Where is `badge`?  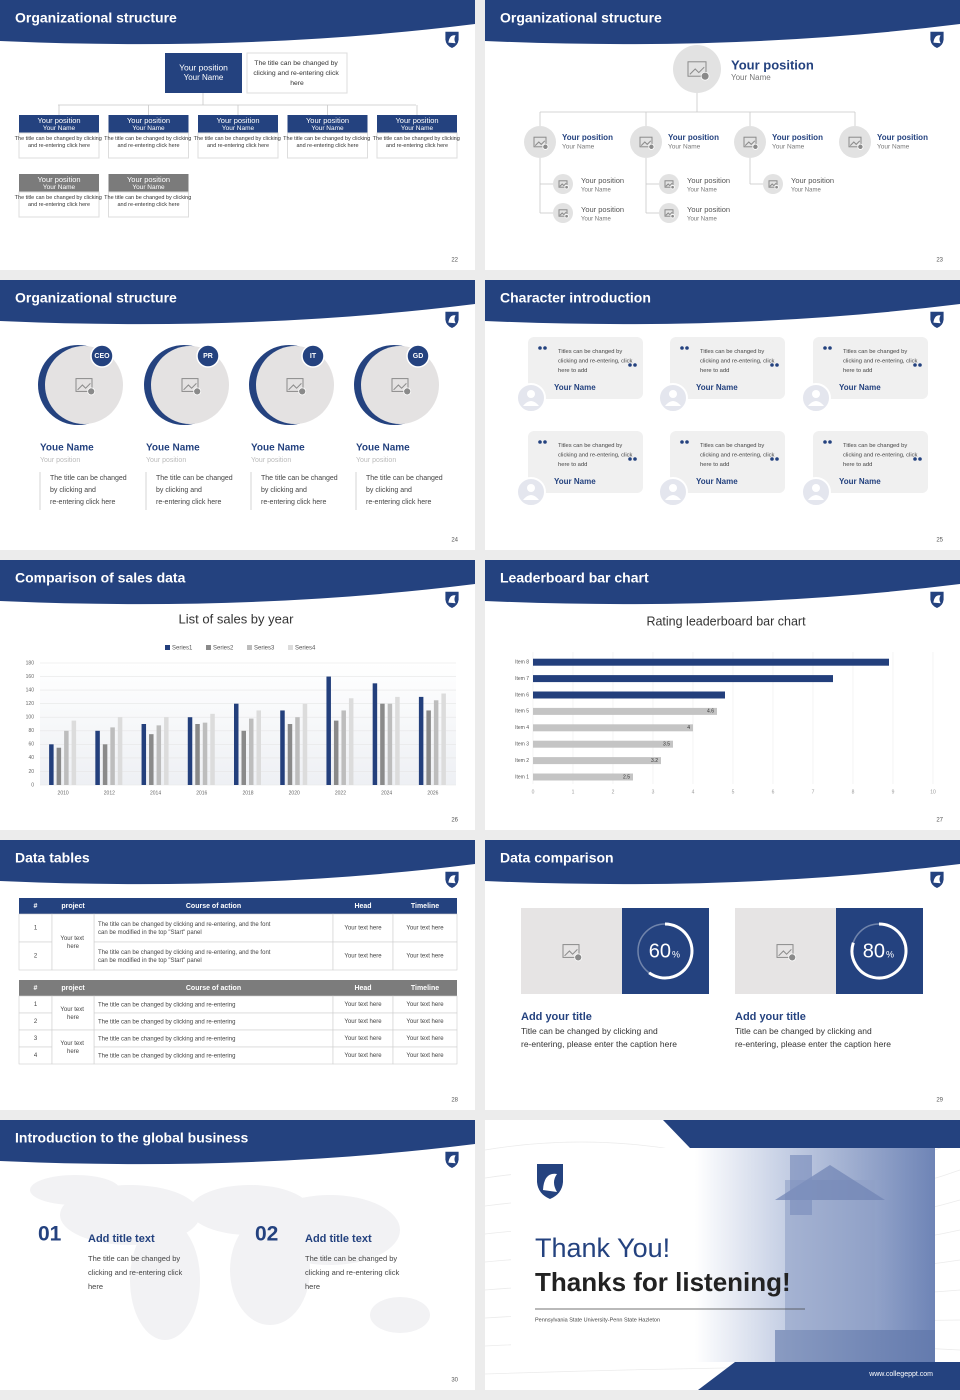
badge is located at coordinates (102, 356).